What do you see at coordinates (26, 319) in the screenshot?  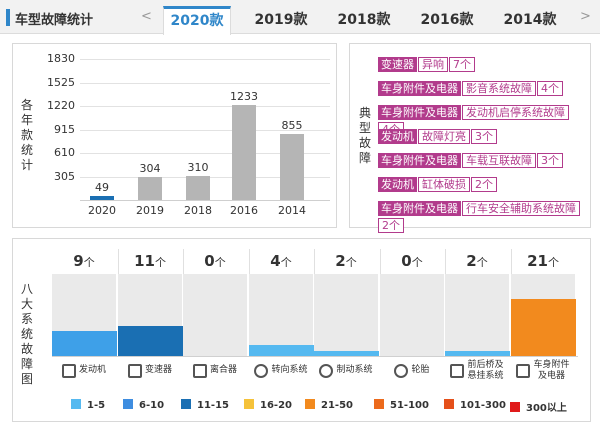 I see `label-char: 系` at bounding box center [26, 319].